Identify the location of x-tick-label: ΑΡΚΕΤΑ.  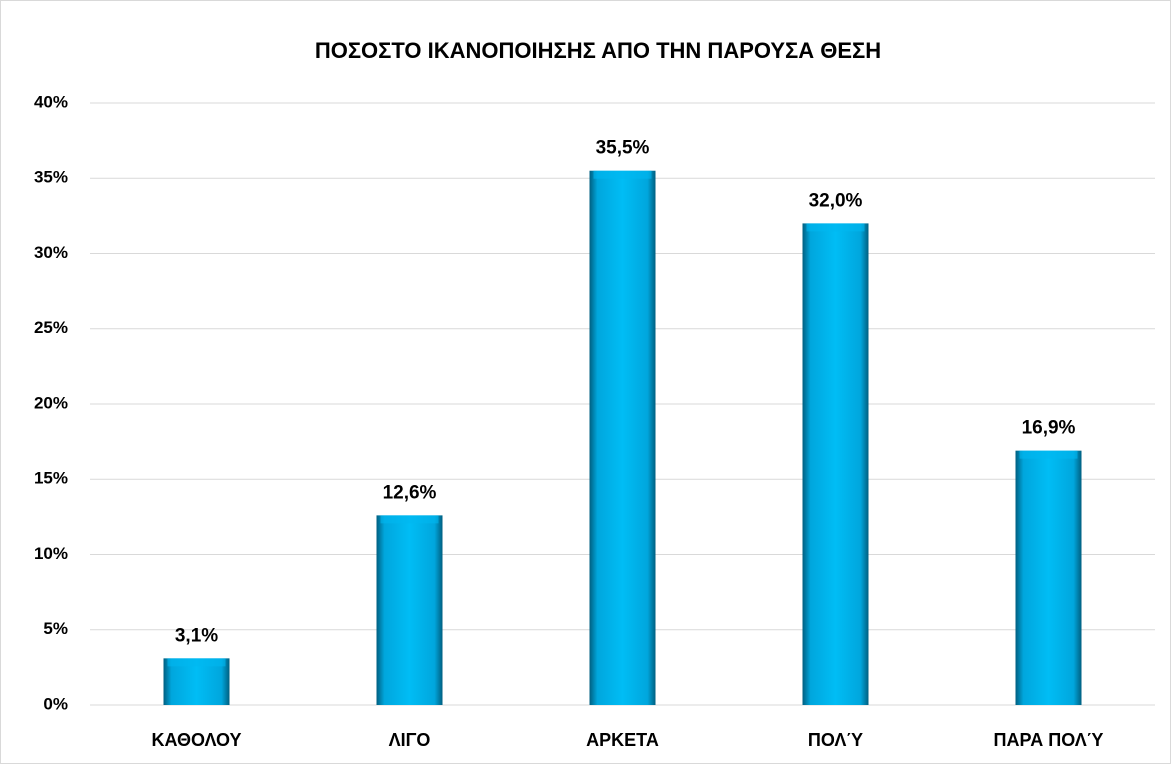
(622, 740).